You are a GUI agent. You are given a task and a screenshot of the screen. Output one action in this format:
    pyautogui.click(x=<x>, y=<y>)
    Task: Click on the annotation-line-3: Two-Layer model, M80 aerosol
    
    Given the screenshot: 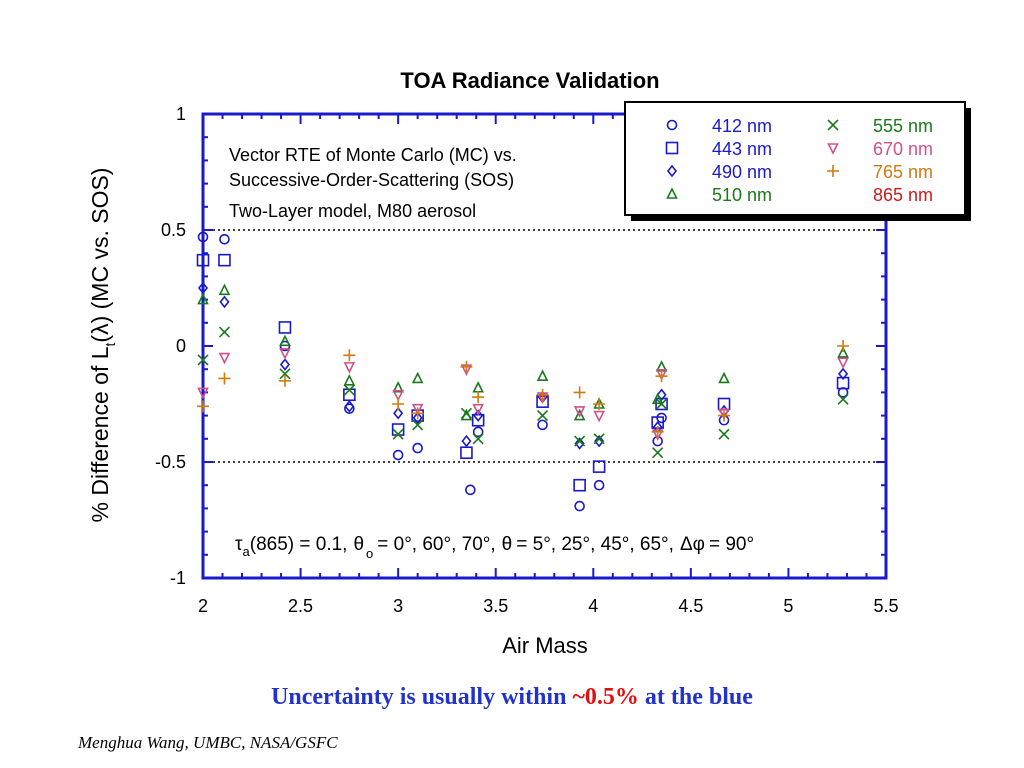 What is the action you would take?
    pyautogui.click(x=352, y=211)
    